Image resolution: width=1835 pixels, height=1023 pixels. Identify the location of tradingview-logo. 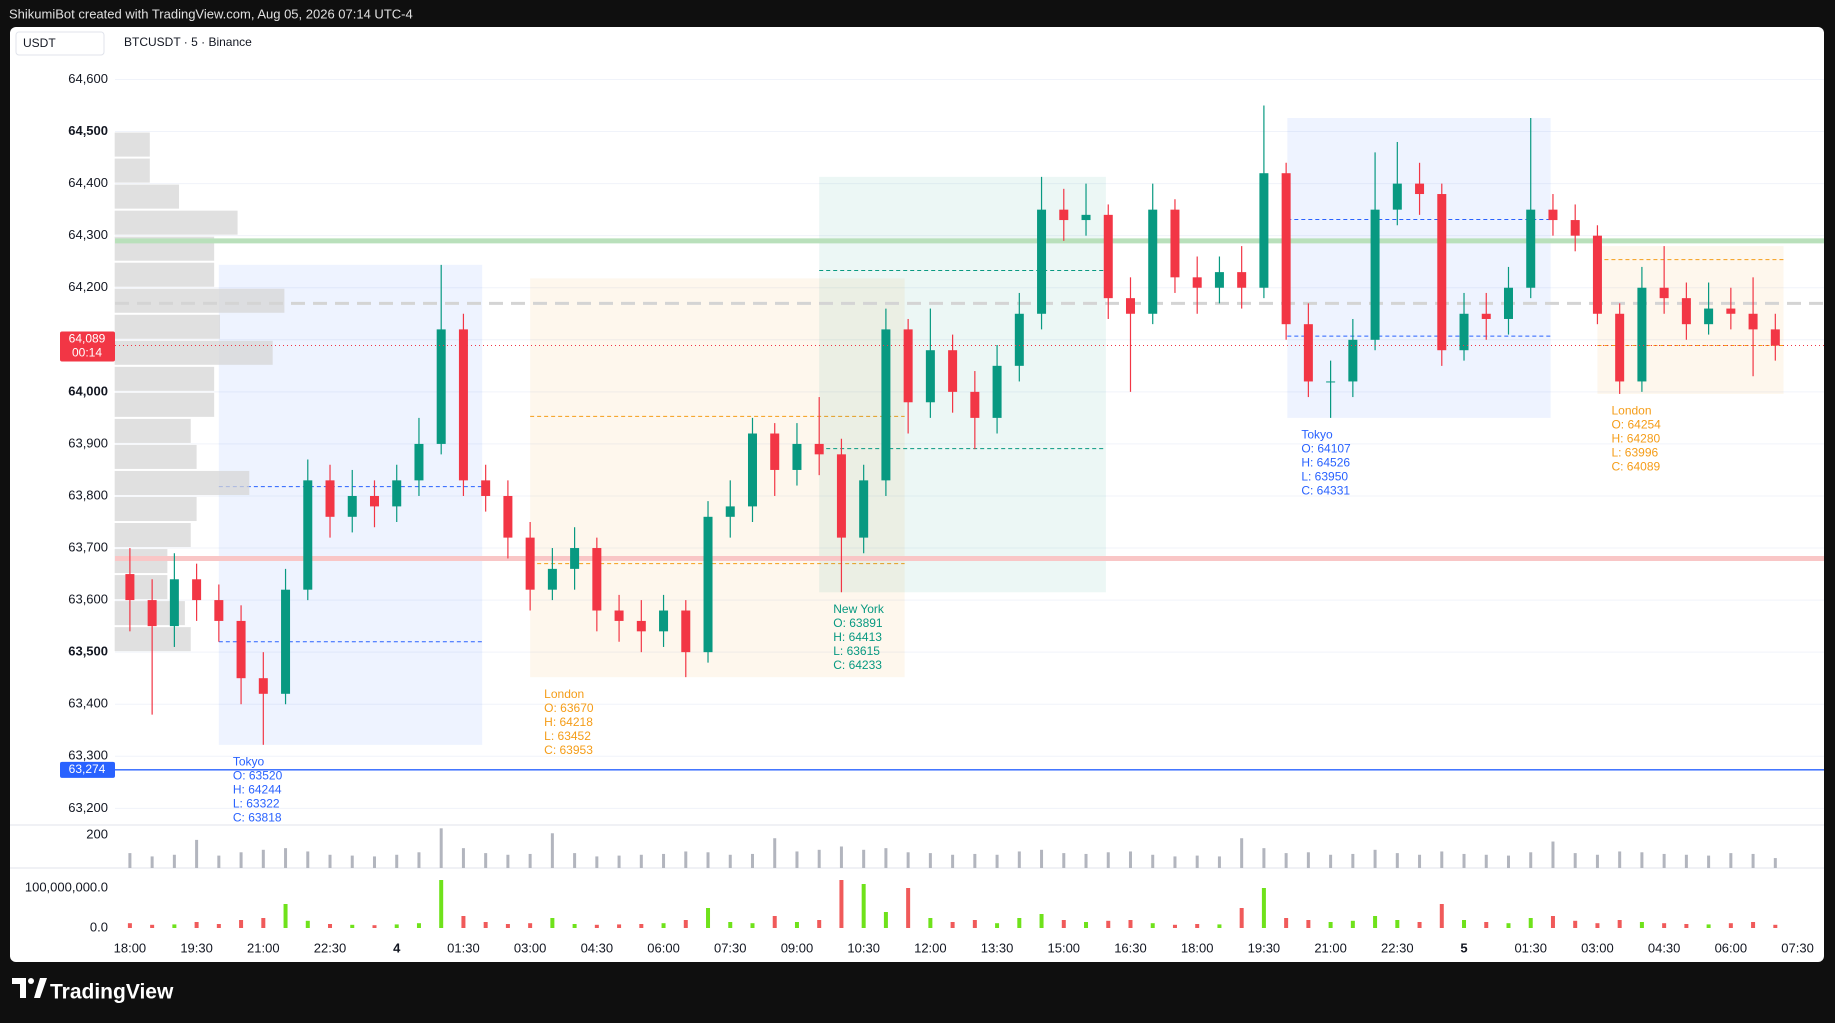
(29, 988).